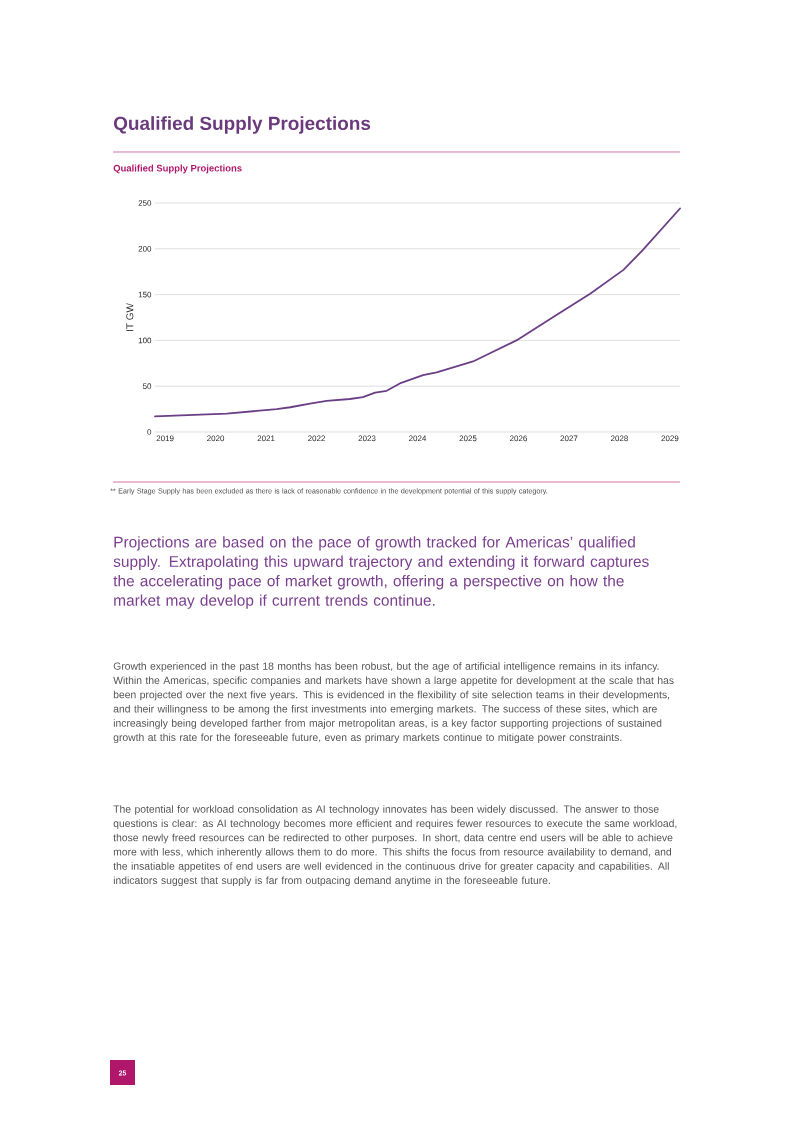  Describe the element at coordinates (242, 125) in the screenshot. I see `chart-title: Qualified Supply Projections` at that location.